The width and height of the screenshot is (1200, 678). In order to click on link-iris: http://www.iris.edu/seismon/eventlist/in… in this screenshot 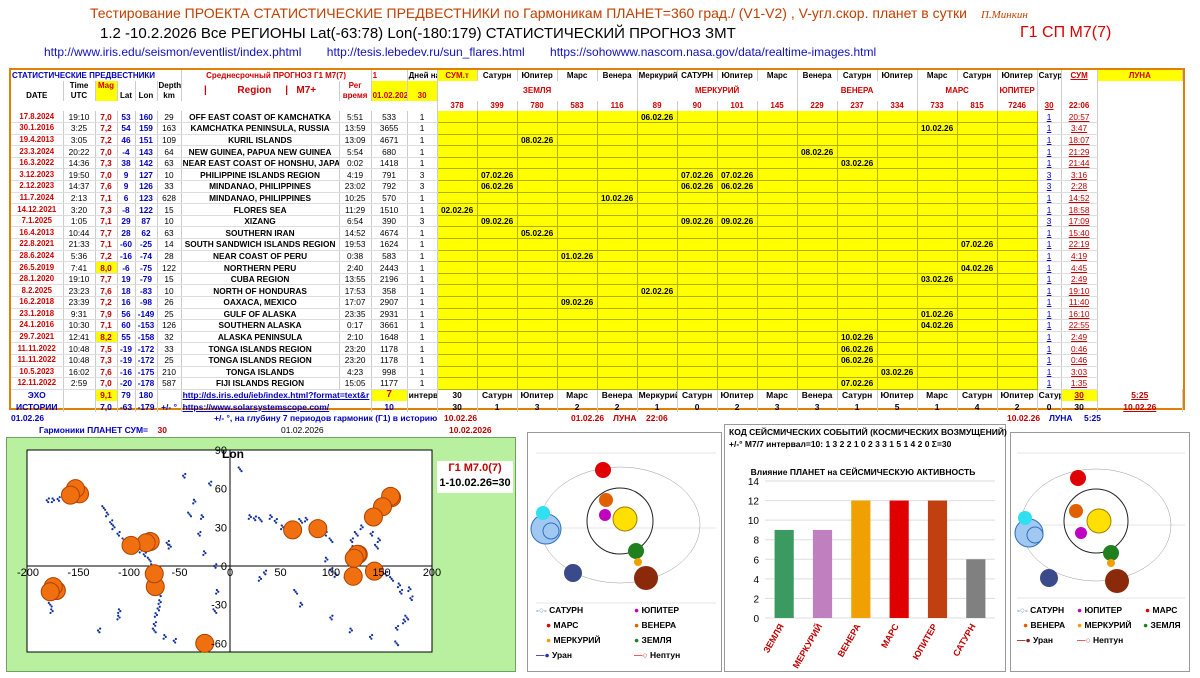, I will do `click(173, 52)`.